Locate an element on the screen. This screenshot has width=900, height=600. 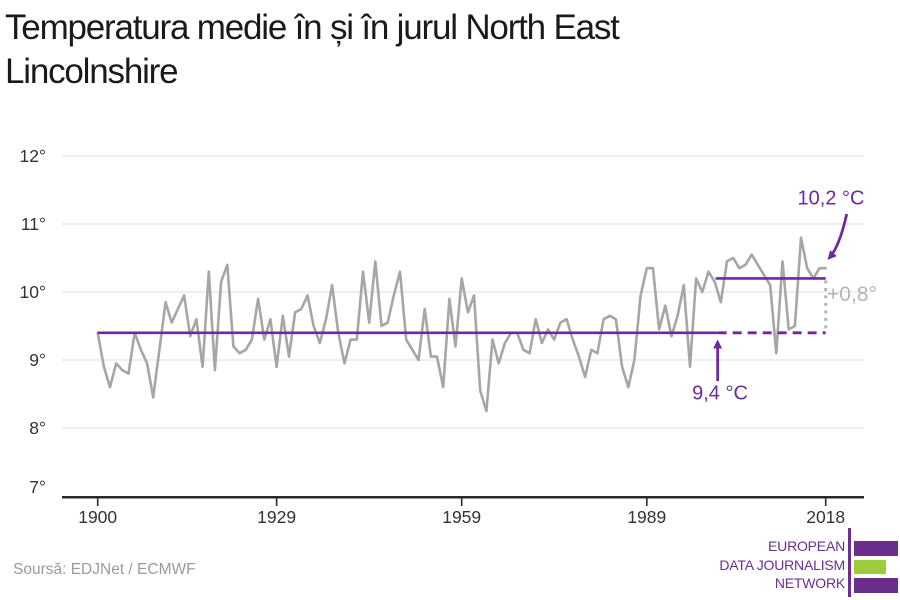
x-tick-label: 2018 is located at coordinates (825, 517).